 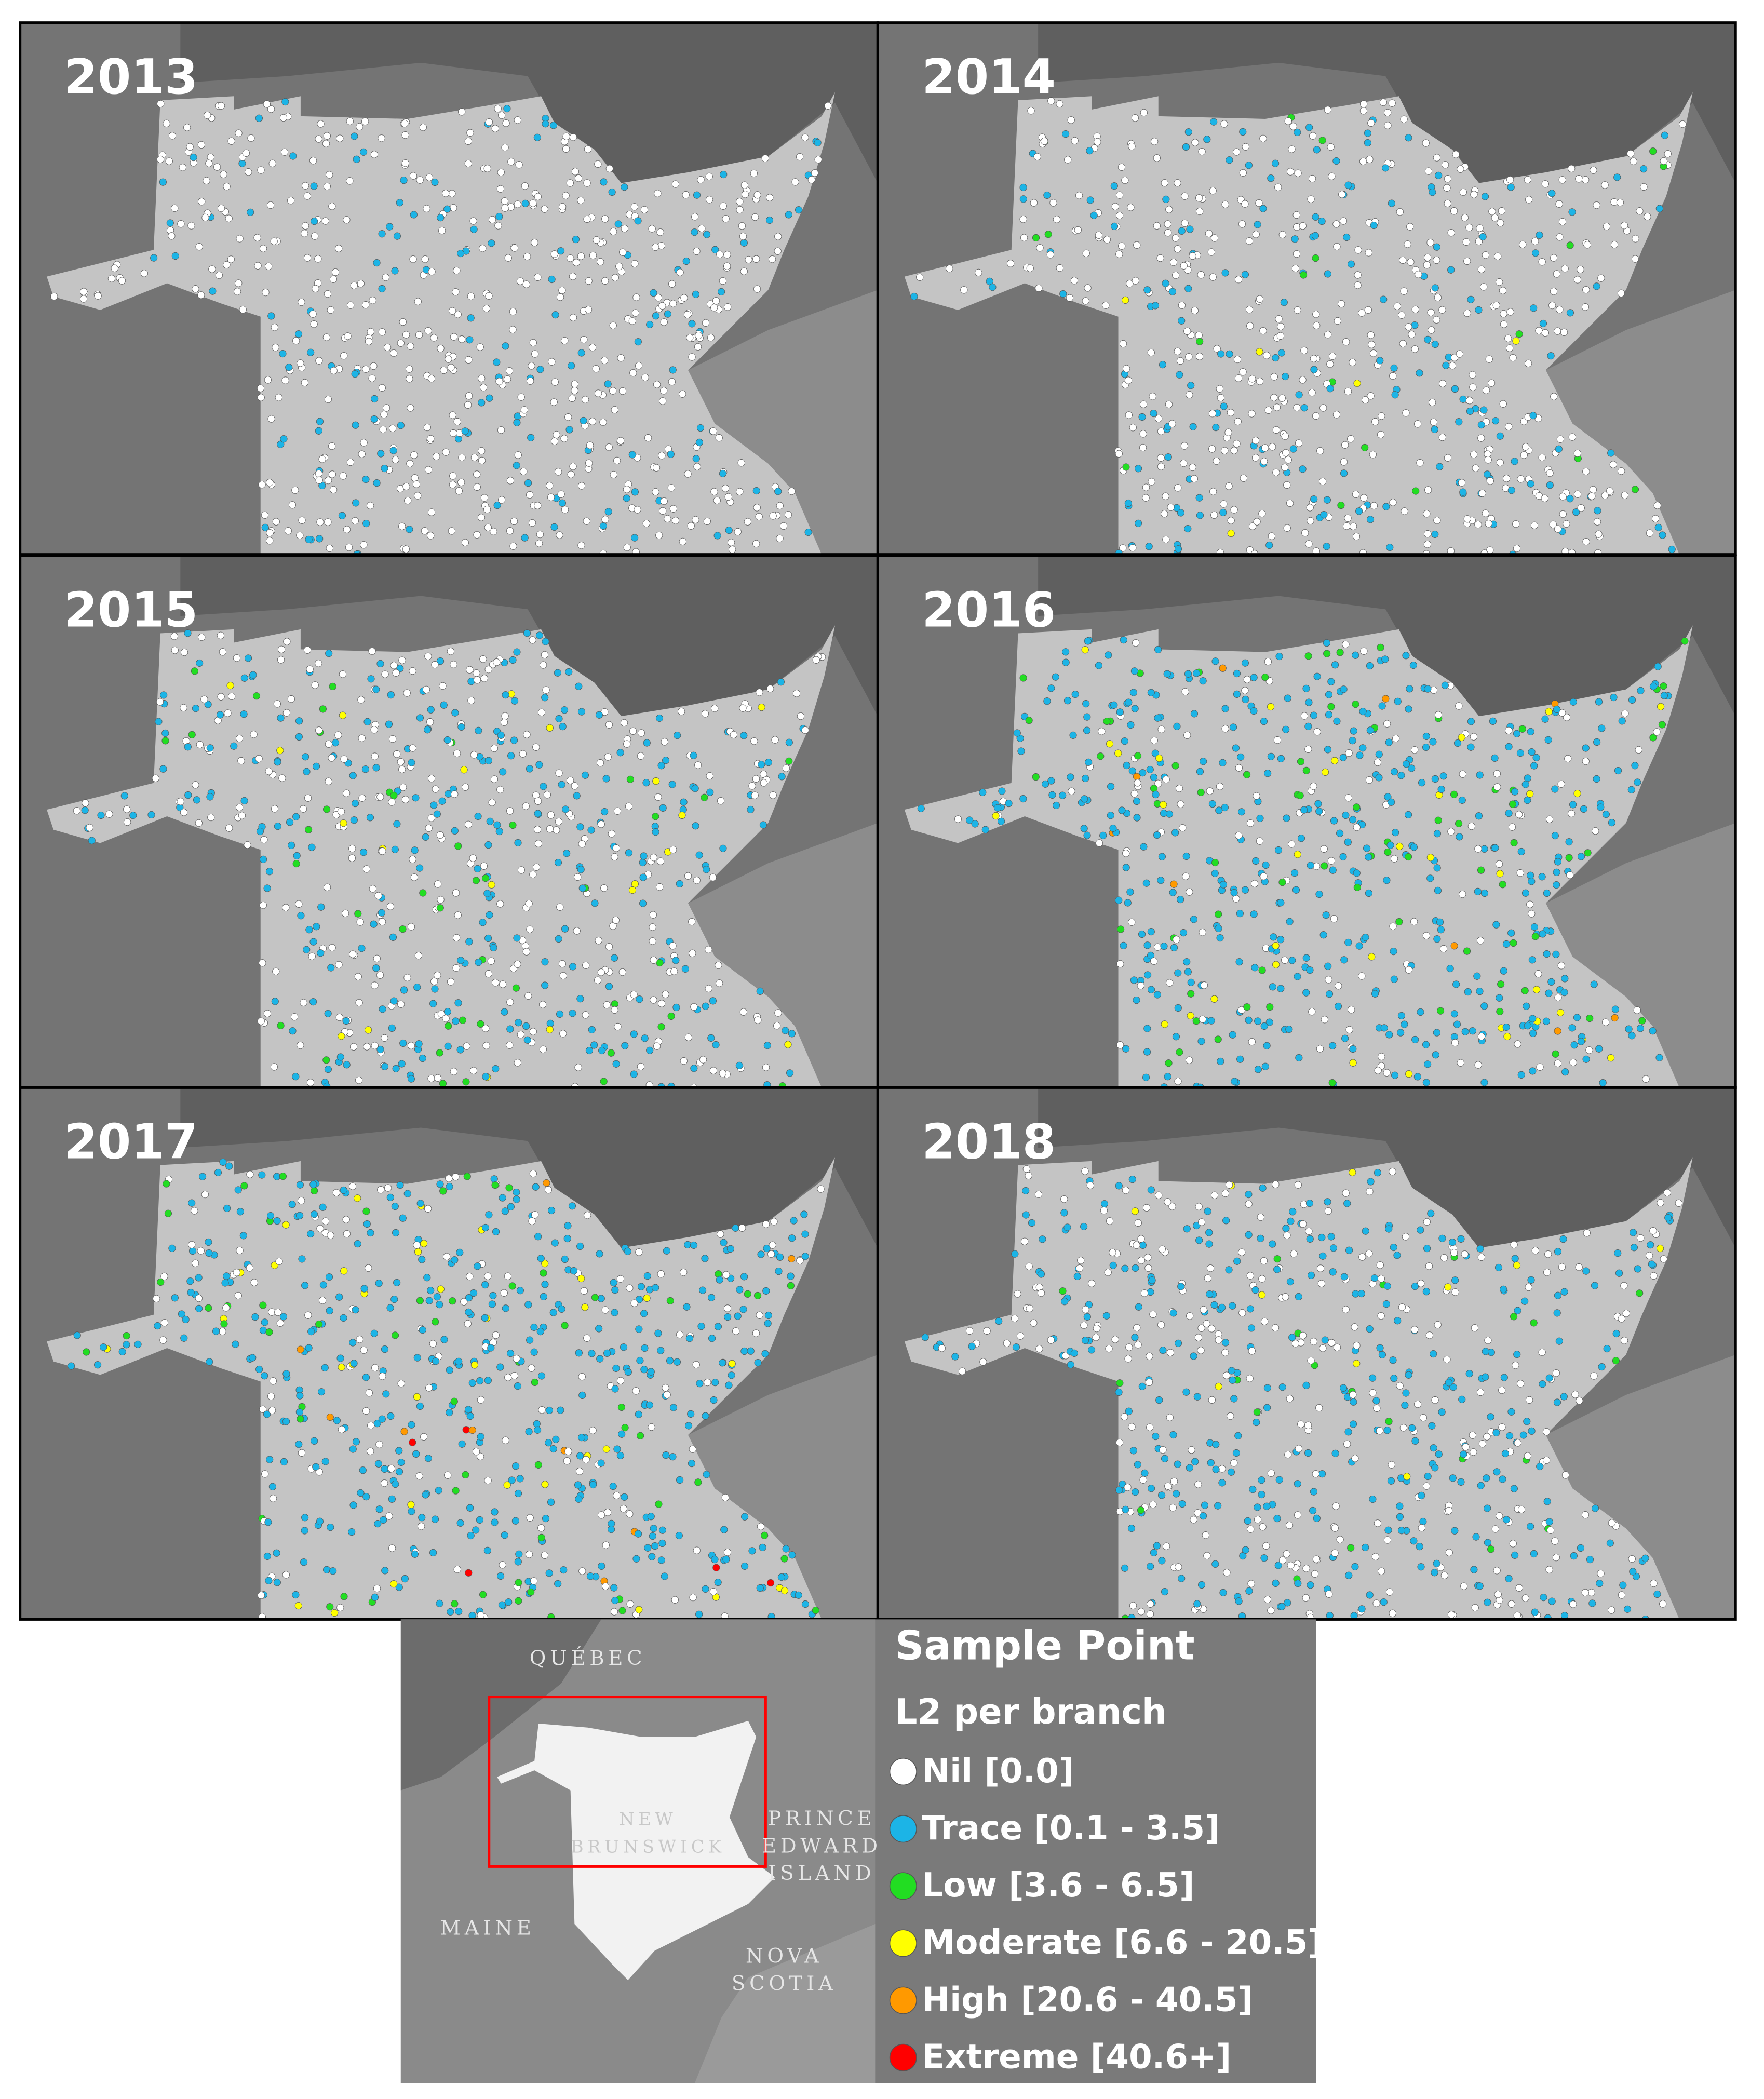 I want to click on legend-swatch, so click(x=903, y=1943).